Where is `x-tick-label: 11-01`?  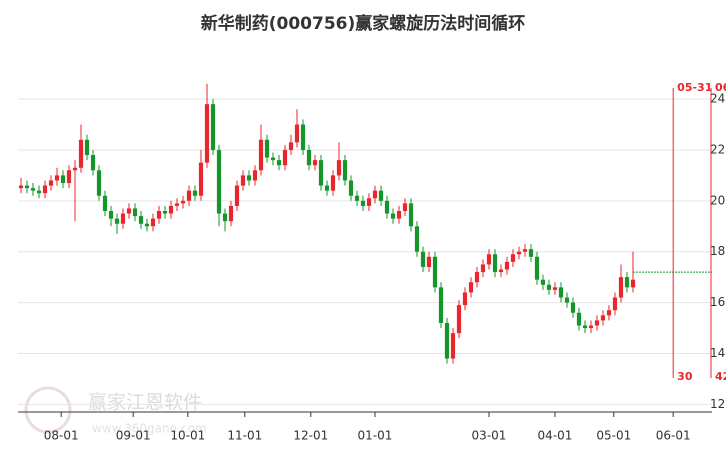
x-tick-label: 11-01 is located at coordinates (244, 436).